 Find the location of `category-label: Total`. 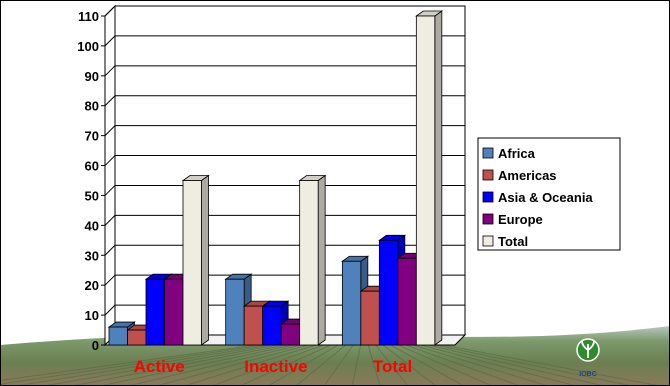

category-label: Total is located at coordinates (392, 366).